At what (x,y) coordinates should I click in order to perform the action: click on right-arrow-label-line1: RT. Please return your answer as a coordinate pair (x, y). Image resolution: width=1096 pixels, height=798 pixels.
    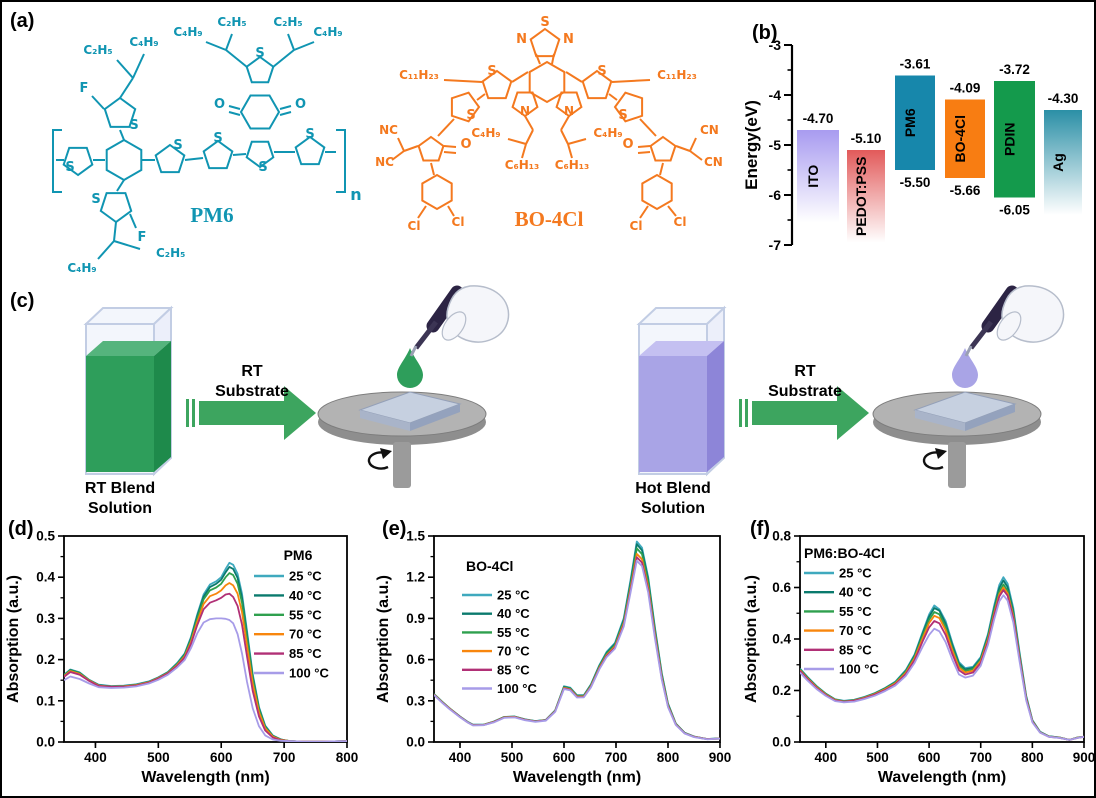
    Looking at the image, I should click on (805, 371).